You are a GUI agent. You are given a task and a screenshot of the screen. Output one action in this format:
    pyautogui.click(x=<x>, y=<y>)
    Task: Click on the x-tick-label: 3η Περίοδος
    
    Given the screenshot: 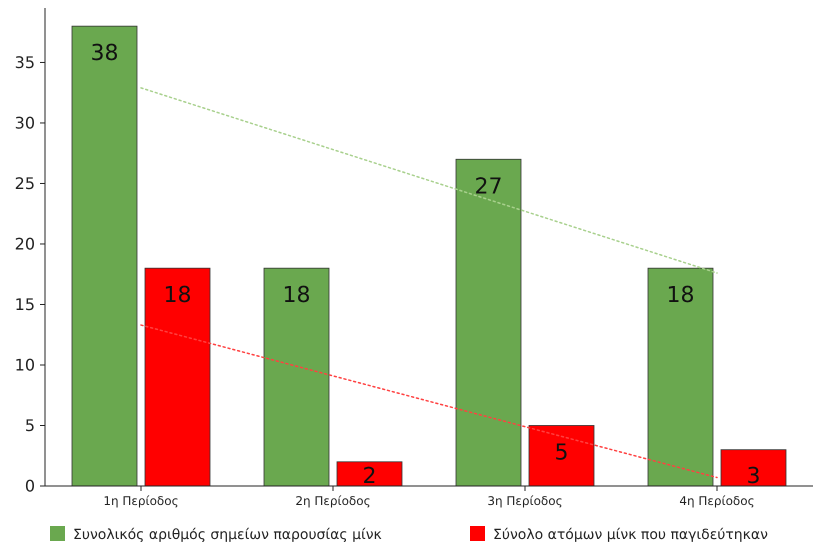 What is the action you would take?
    pyautogui.click(x=525, y=501)
    